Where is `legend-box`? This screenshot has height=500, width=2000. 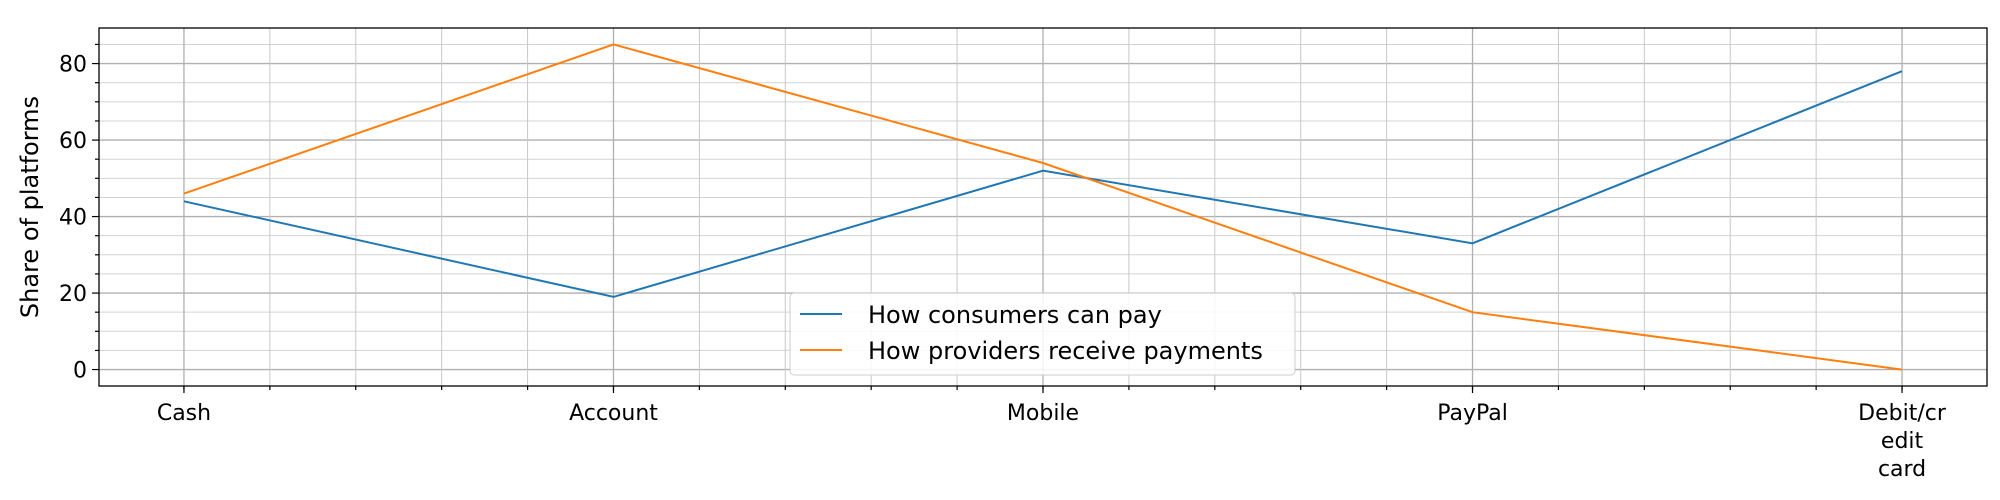
legend-box is located at coordinates (1042, 334).